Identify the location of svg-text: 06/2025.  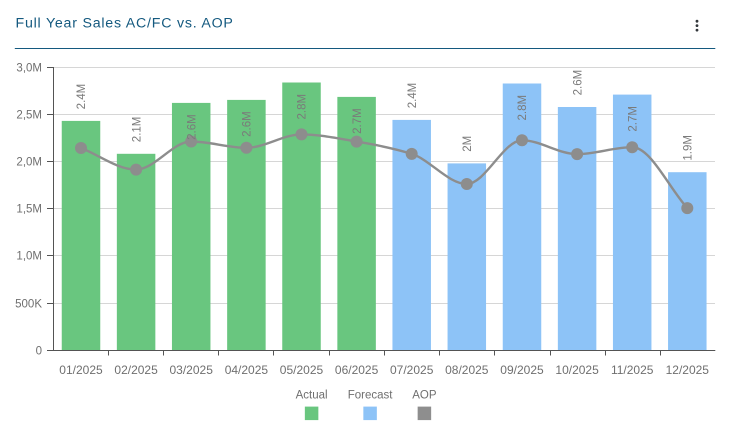
(357, 370).